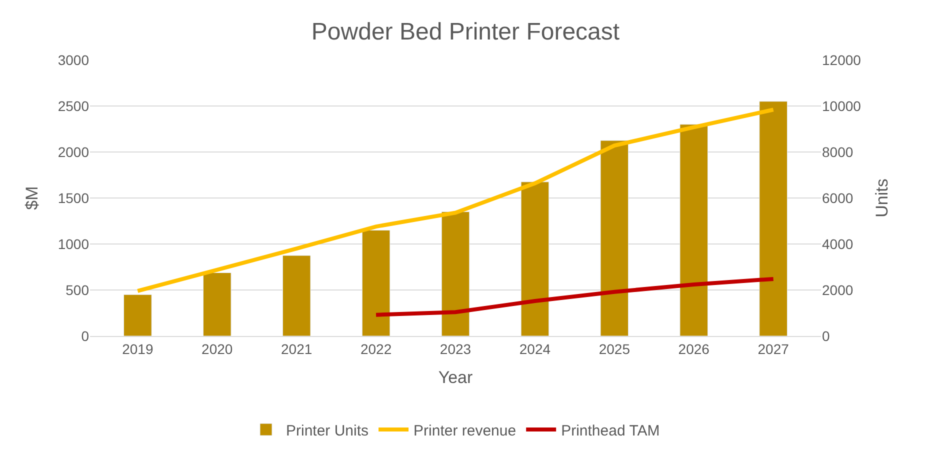 Image resolution: width=931 pixels, height=458 pixels. What do you see at coordinates (838, 152) in the screenshot?
I see `y2-tick-label: 8000` at bounding box center [838, 152].